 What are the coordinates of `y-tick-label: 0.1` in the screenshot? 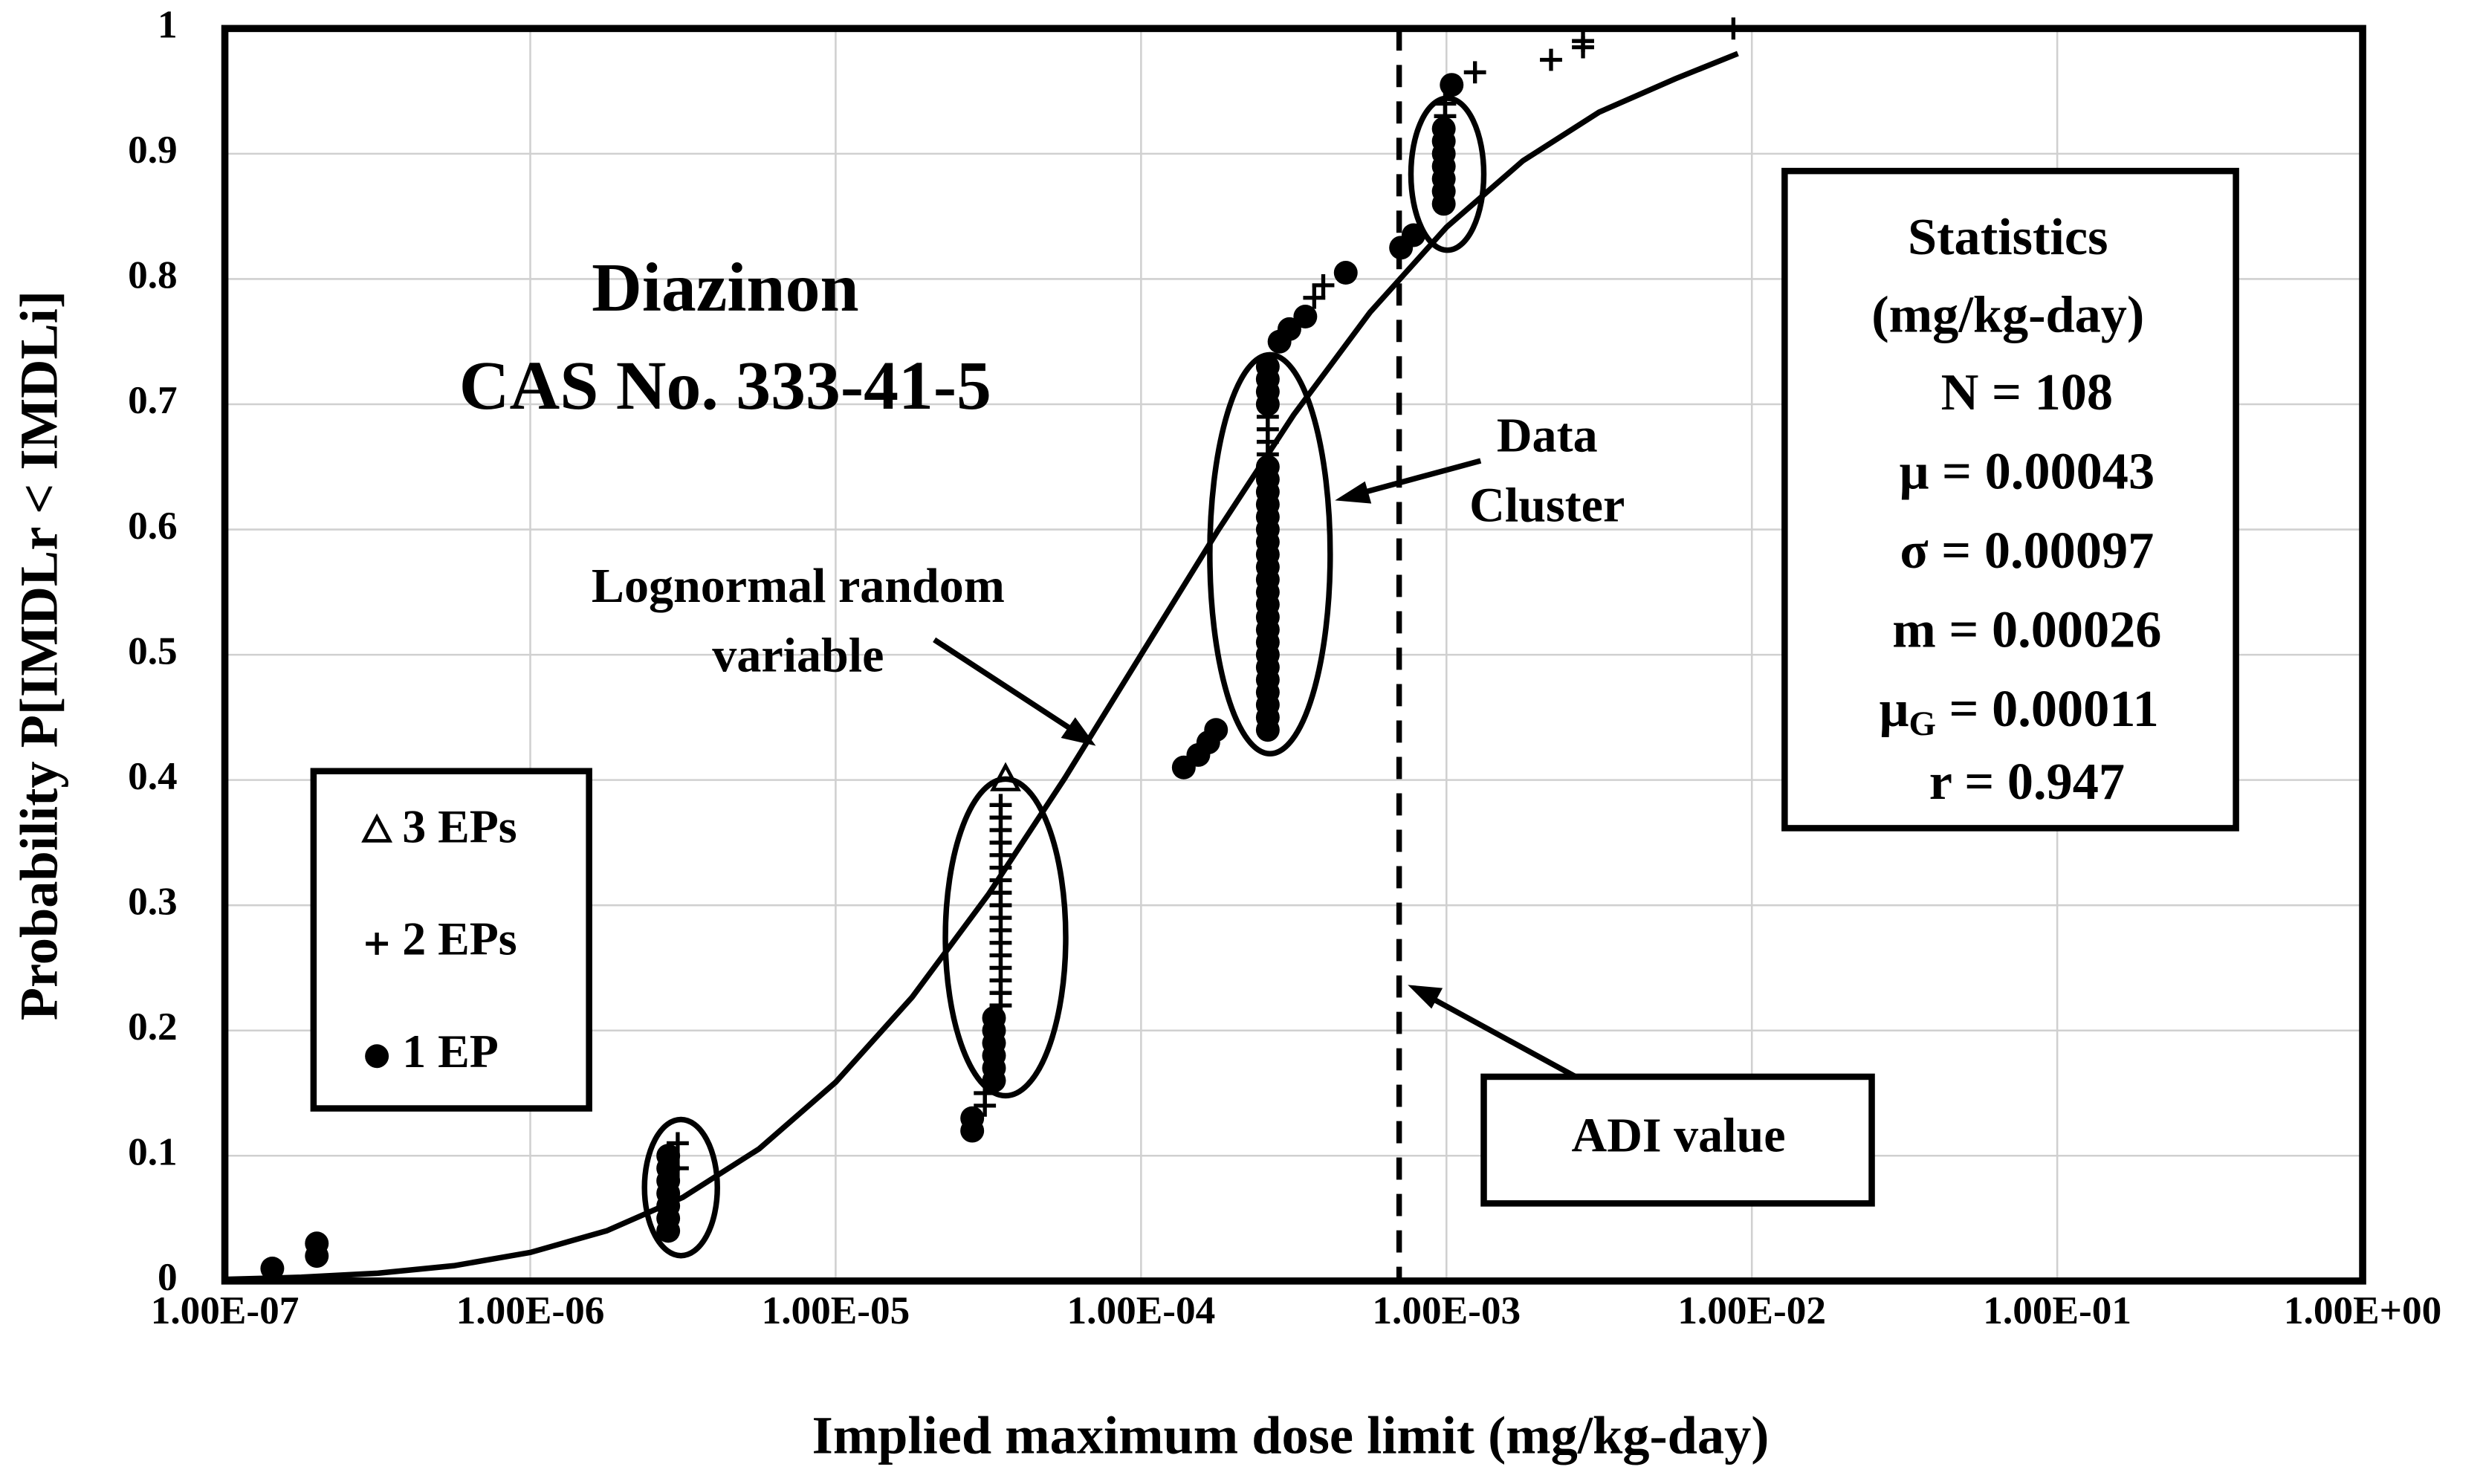 It's located at (153, 1152).